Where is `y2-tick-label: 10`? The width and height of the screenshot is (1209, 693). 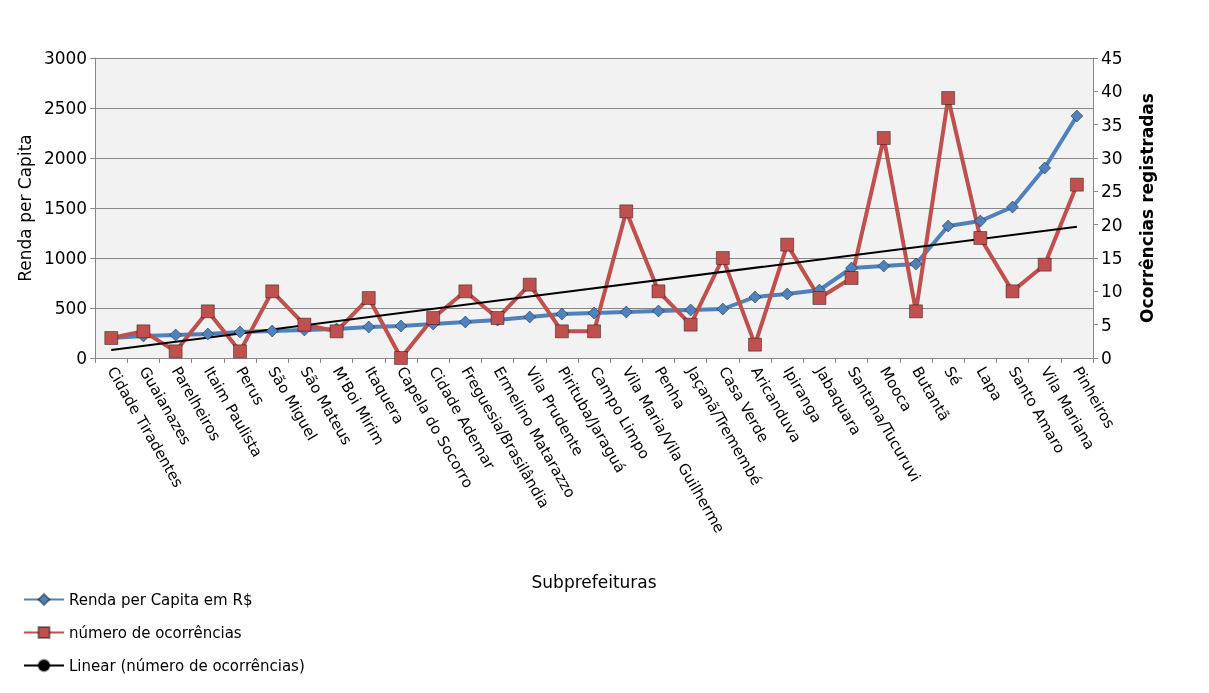
y2-tick-label: 10 is located at coordinates (1112, 291).